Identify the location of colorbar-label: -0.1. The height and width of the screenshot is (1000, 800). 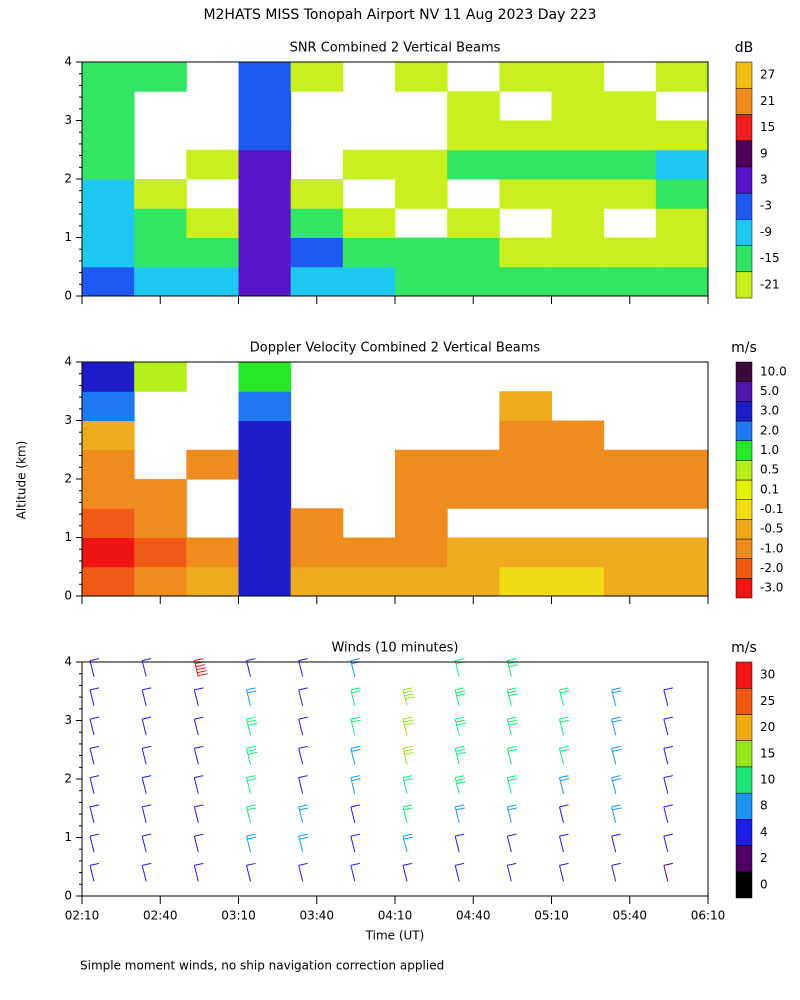
(771, 509).